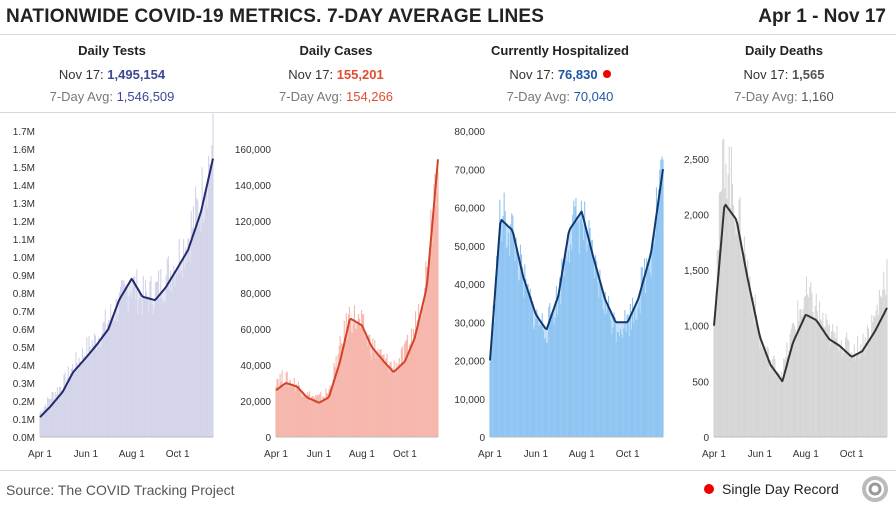 The image size is (896, 509). What do you see at coordinates (700, 382) in the screenshot?
I see `y-tick-label: 500` at bounding box center [700, 382].